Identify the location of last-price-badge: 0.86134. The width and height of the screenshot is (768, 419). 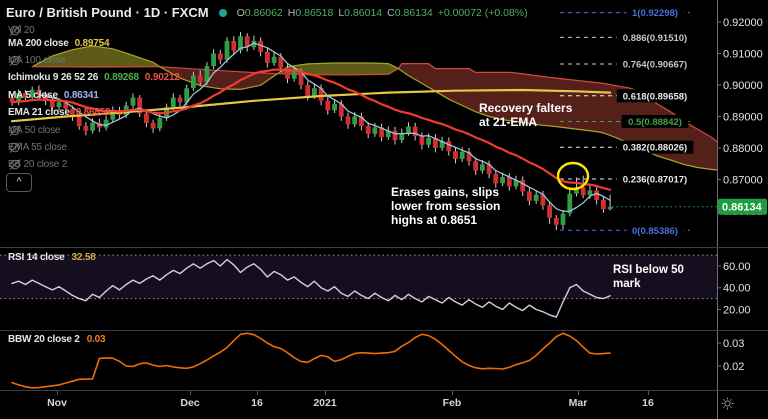
(742, 206).